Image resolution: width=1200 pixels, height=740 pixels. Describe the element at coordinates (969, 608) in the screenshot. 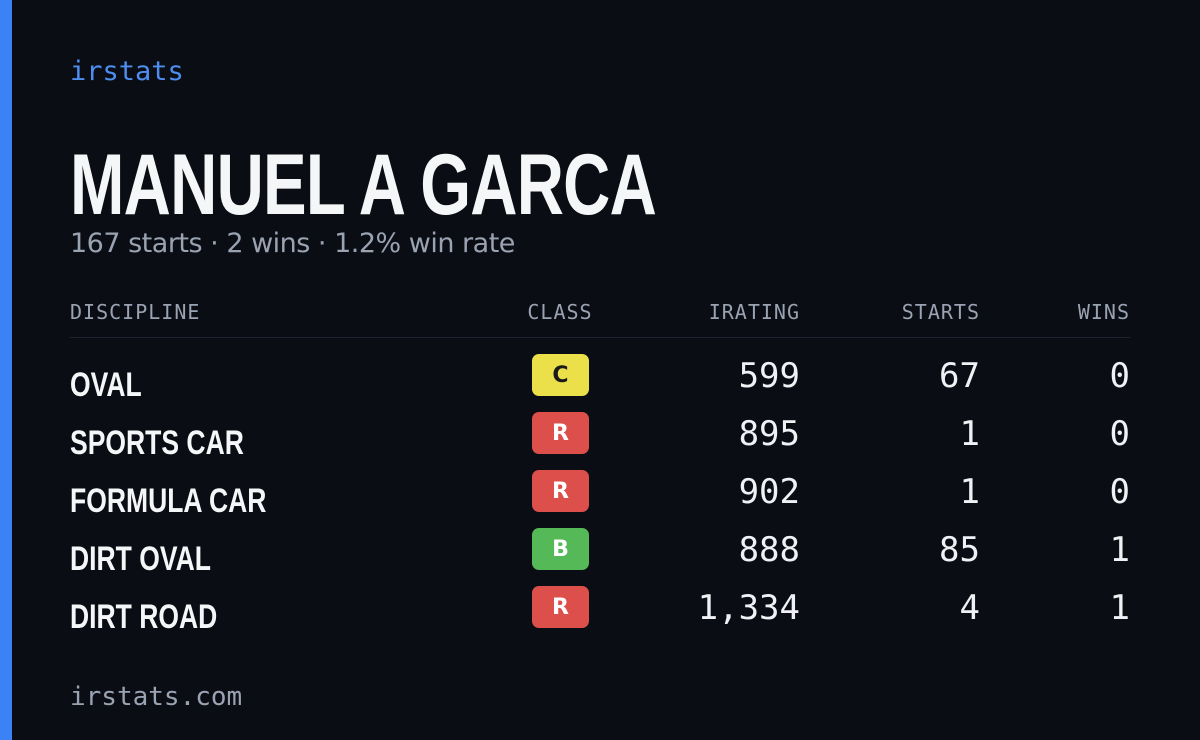

I see `starts: 4` at that location.